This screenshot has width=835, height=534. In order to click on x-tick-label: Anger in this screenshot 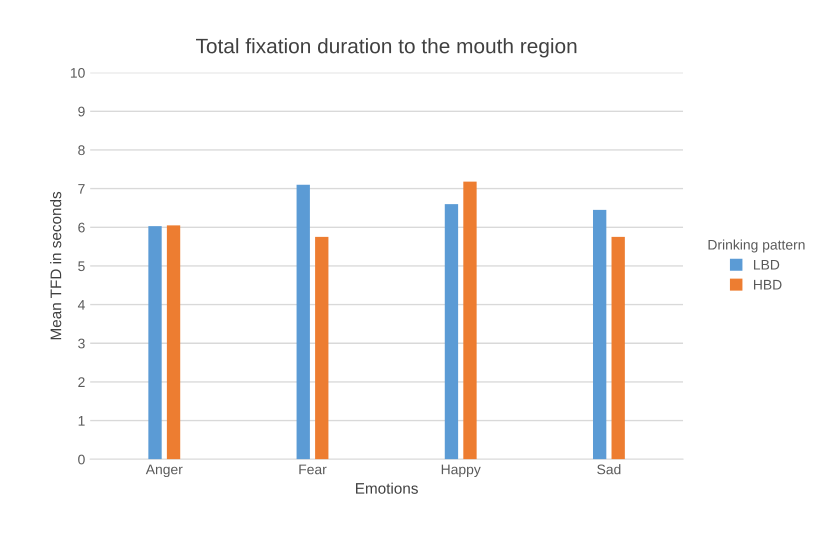, I will do `click(164, 471)`.